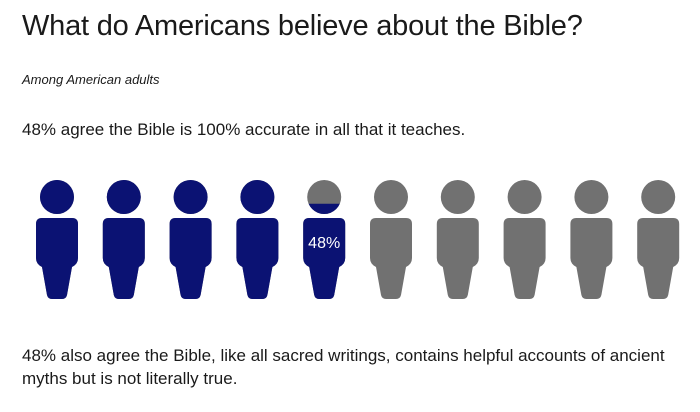 The image size is (700, 412). I want to click on subtitle: Among American adults, so click(91, 79).